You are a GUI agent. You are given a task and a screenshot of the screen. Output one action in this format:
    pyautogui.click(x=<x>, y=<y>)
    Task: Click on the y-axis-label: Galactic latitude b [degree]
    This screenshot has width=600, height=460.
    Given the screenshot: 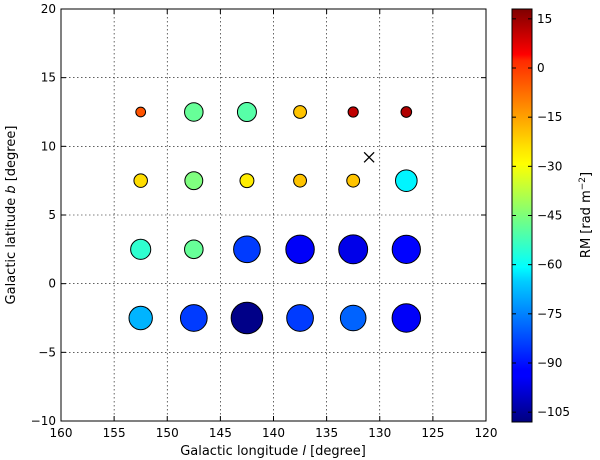 What is the action you would take?
    pyautogui.click(x=11, y=215)
    